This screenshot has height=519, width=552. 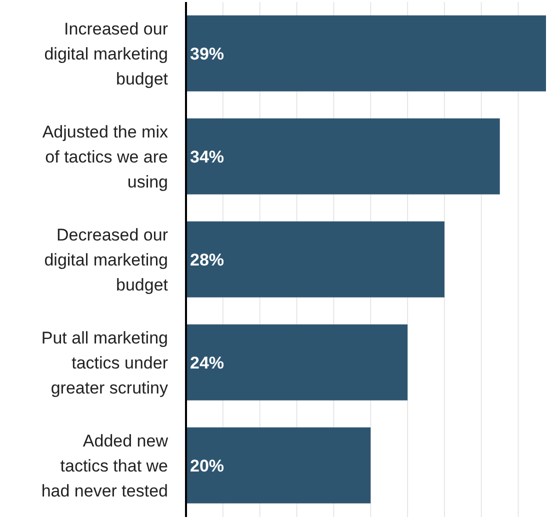 What do you see at coordinates (105, 465) in the screenshot?
I see `y-tick-label: Added new tactics that we had never tested` at bounding box center [105, 465].